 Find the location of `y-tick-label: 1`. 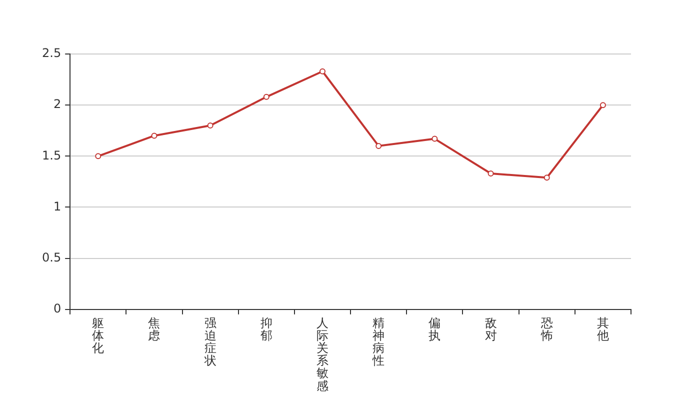

y-tick-label: 1 is located at coordinates (57, 206).